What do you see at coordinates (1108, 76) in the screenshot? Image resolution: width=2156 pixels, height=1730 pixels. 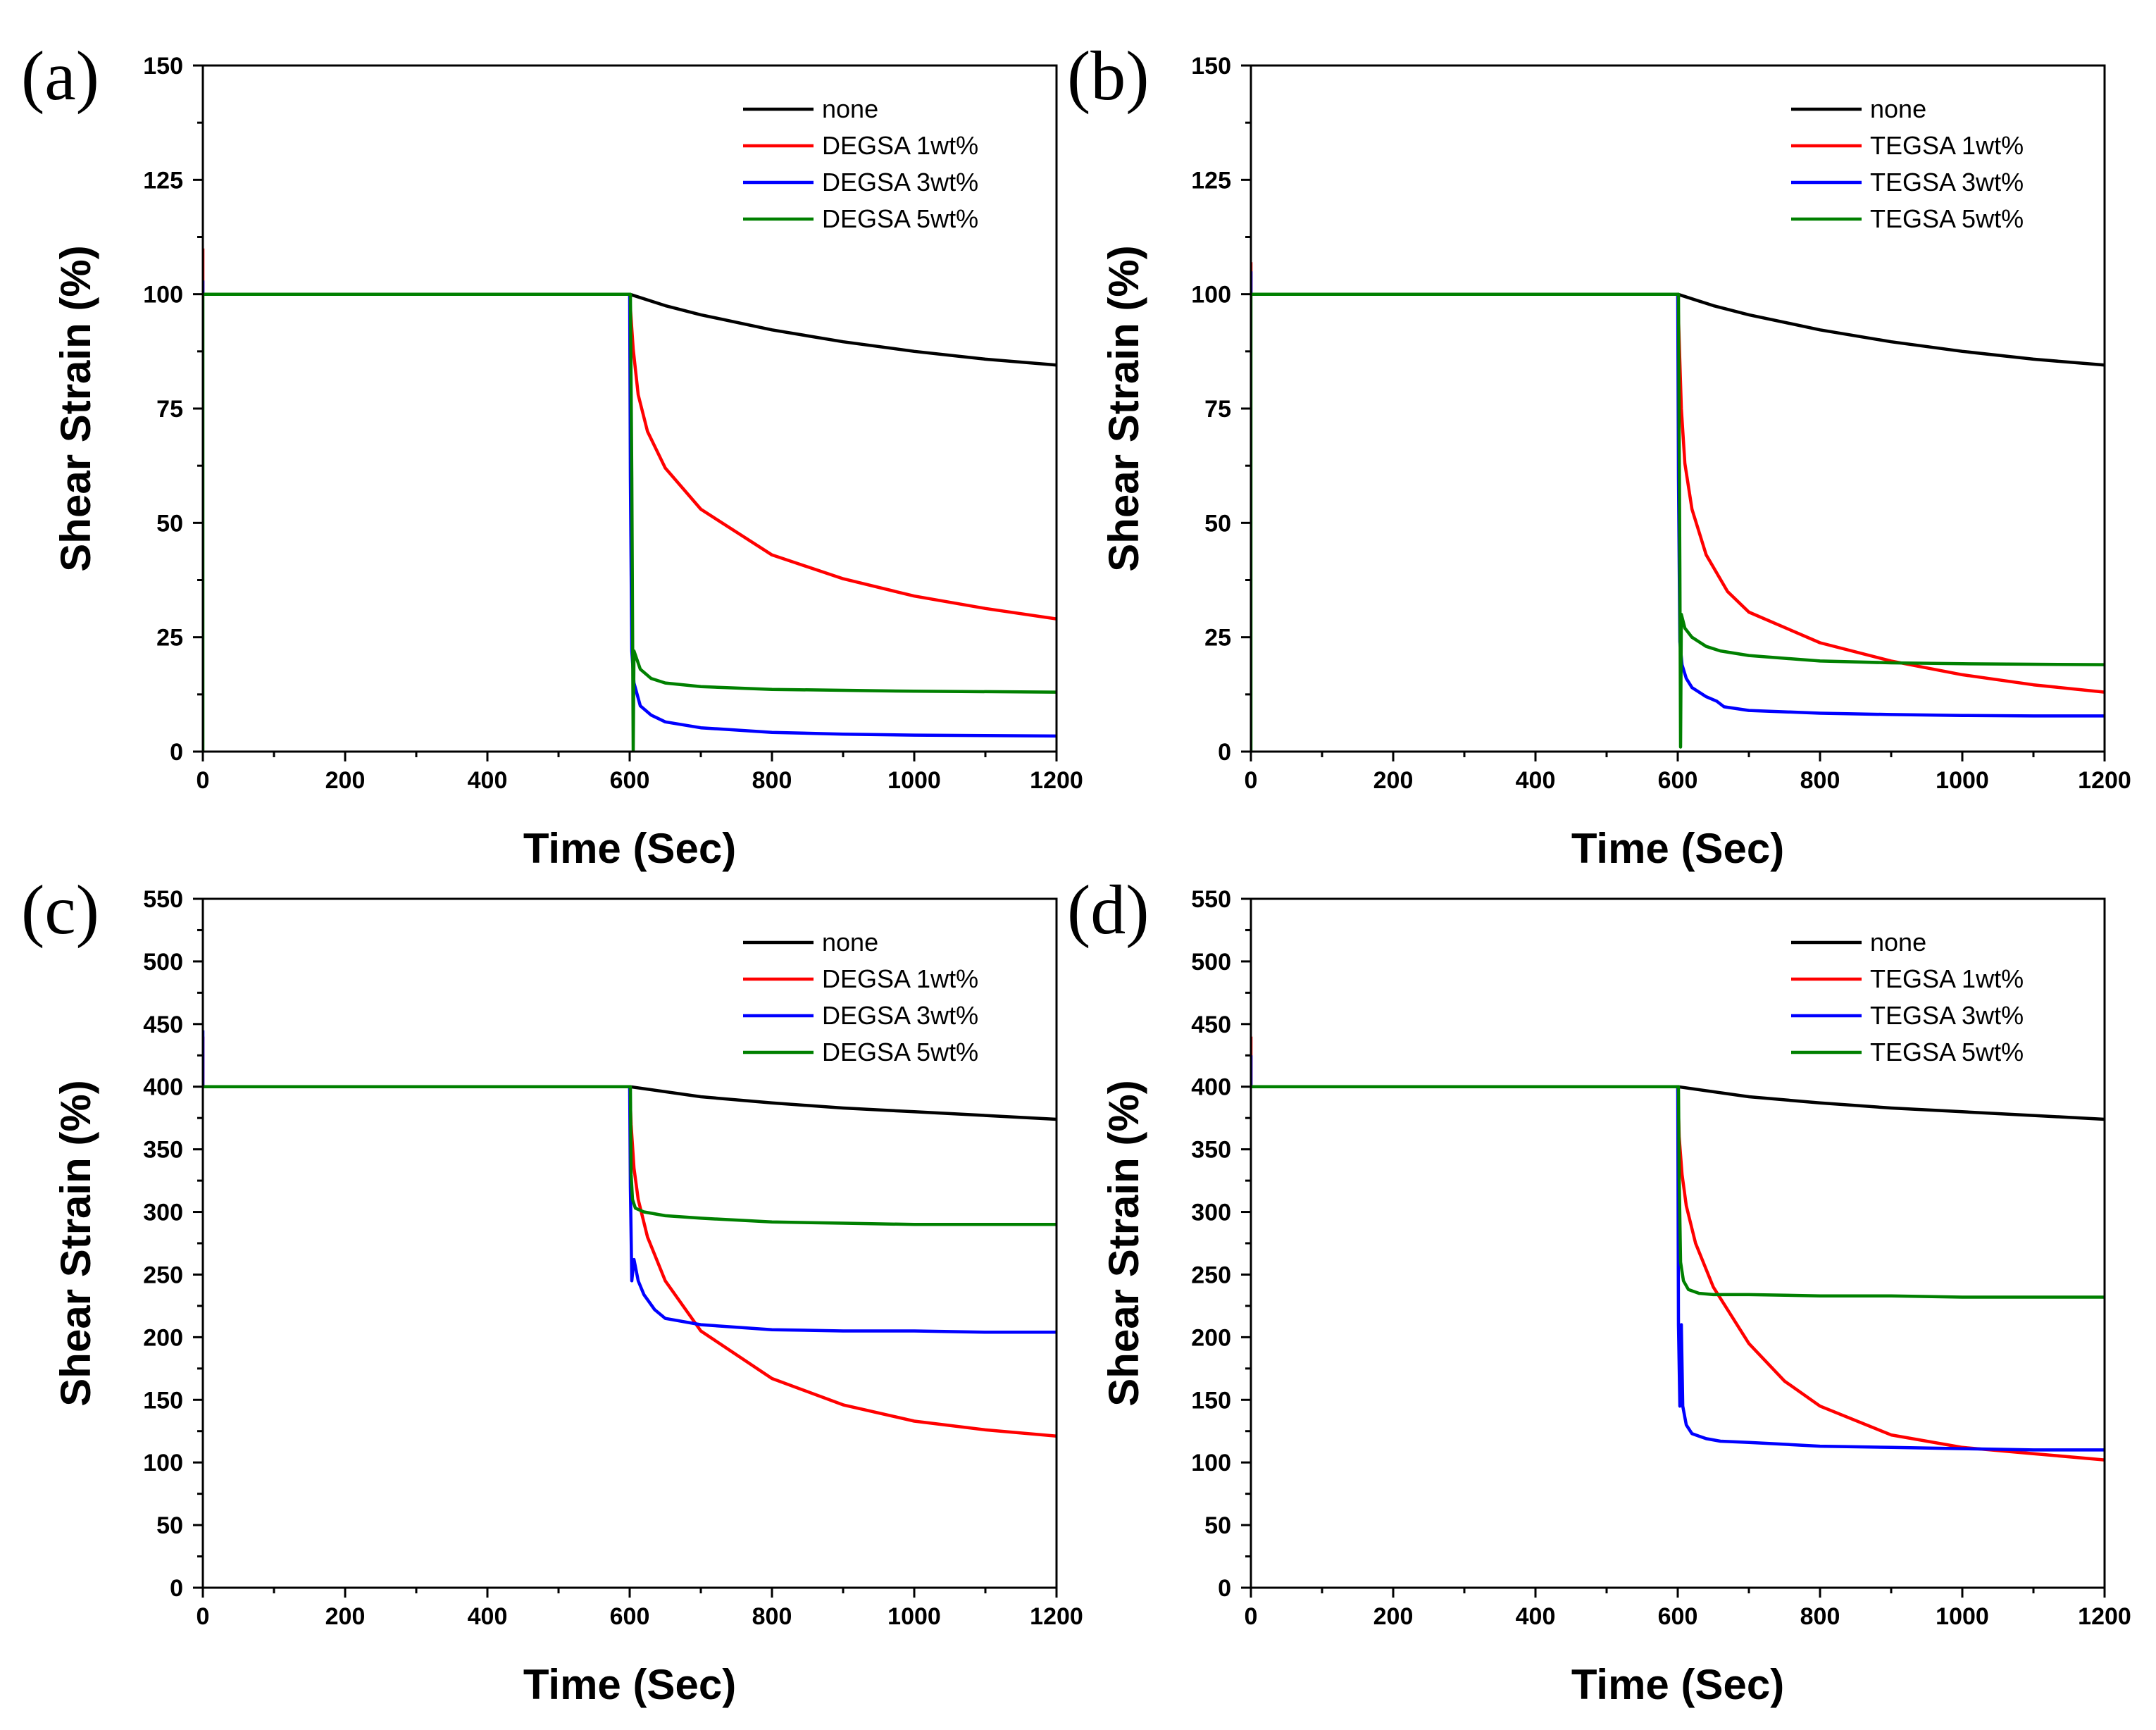 I see `panel-label: (b)` at bounding box center [1108, 76].